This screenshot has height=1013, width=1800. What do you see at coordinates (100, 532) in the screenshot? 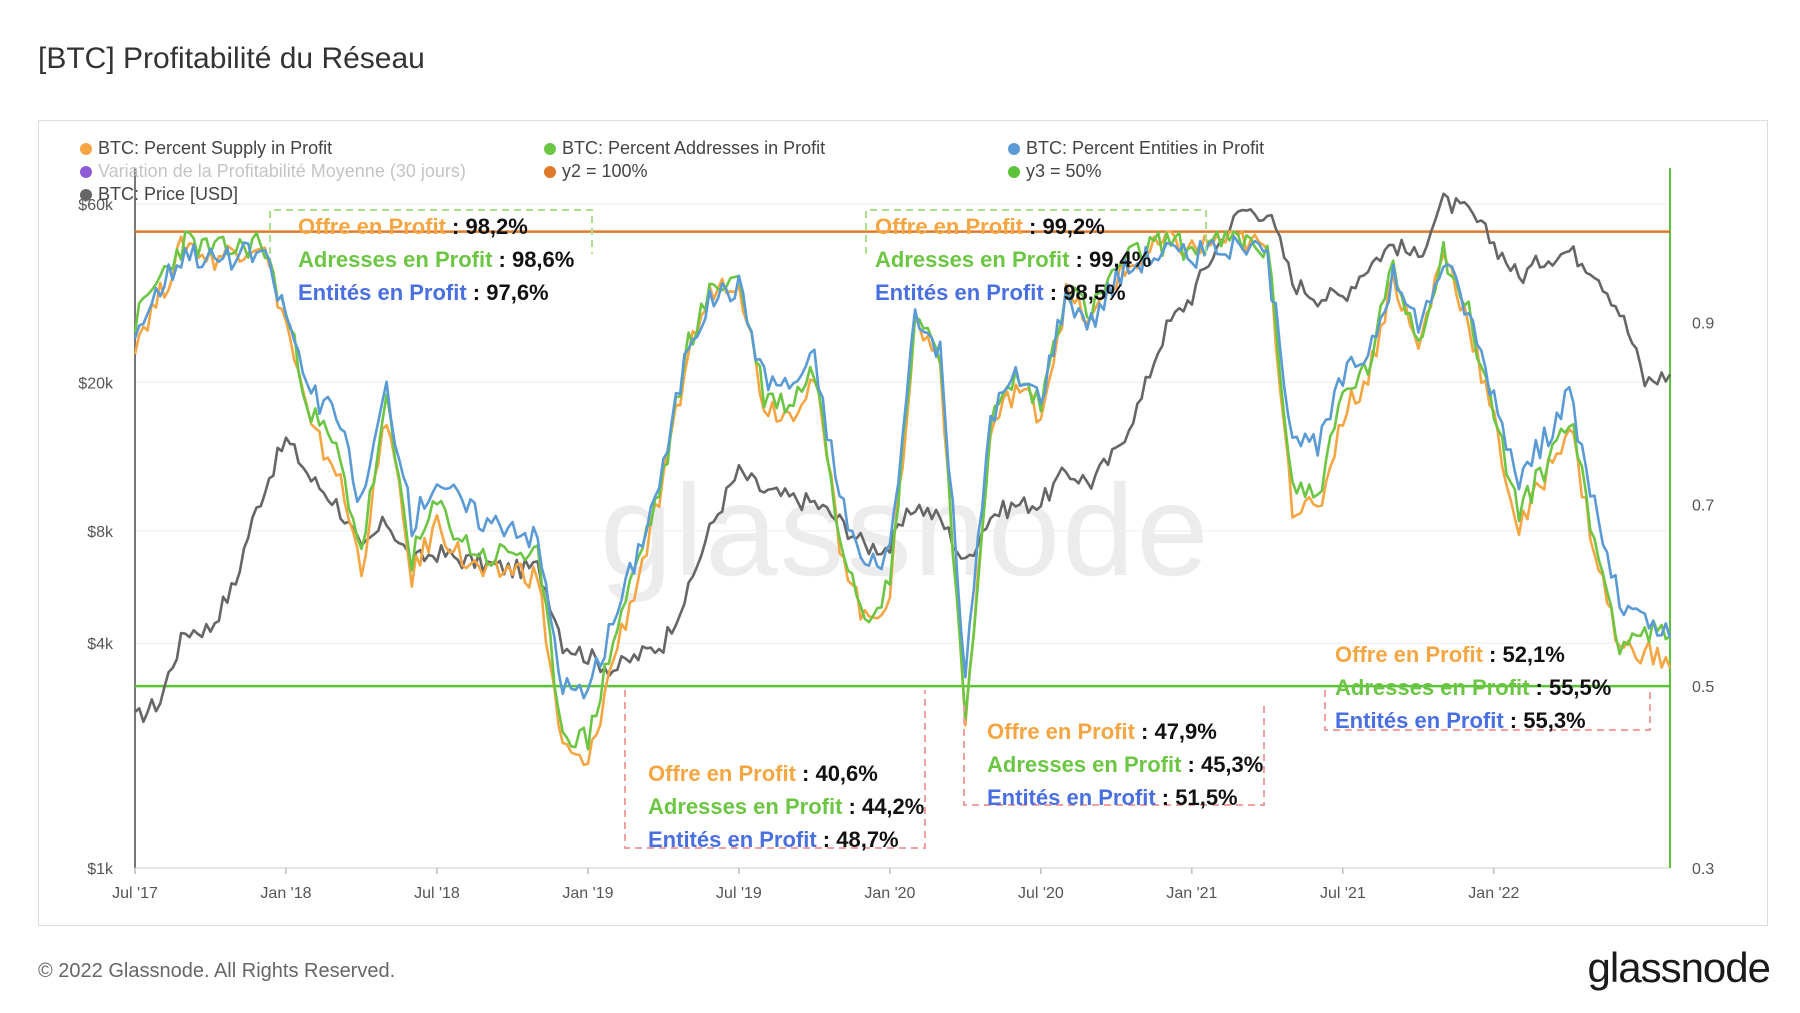
I see `y-left-tick-label: $8k` at bounding box center [100, 532].